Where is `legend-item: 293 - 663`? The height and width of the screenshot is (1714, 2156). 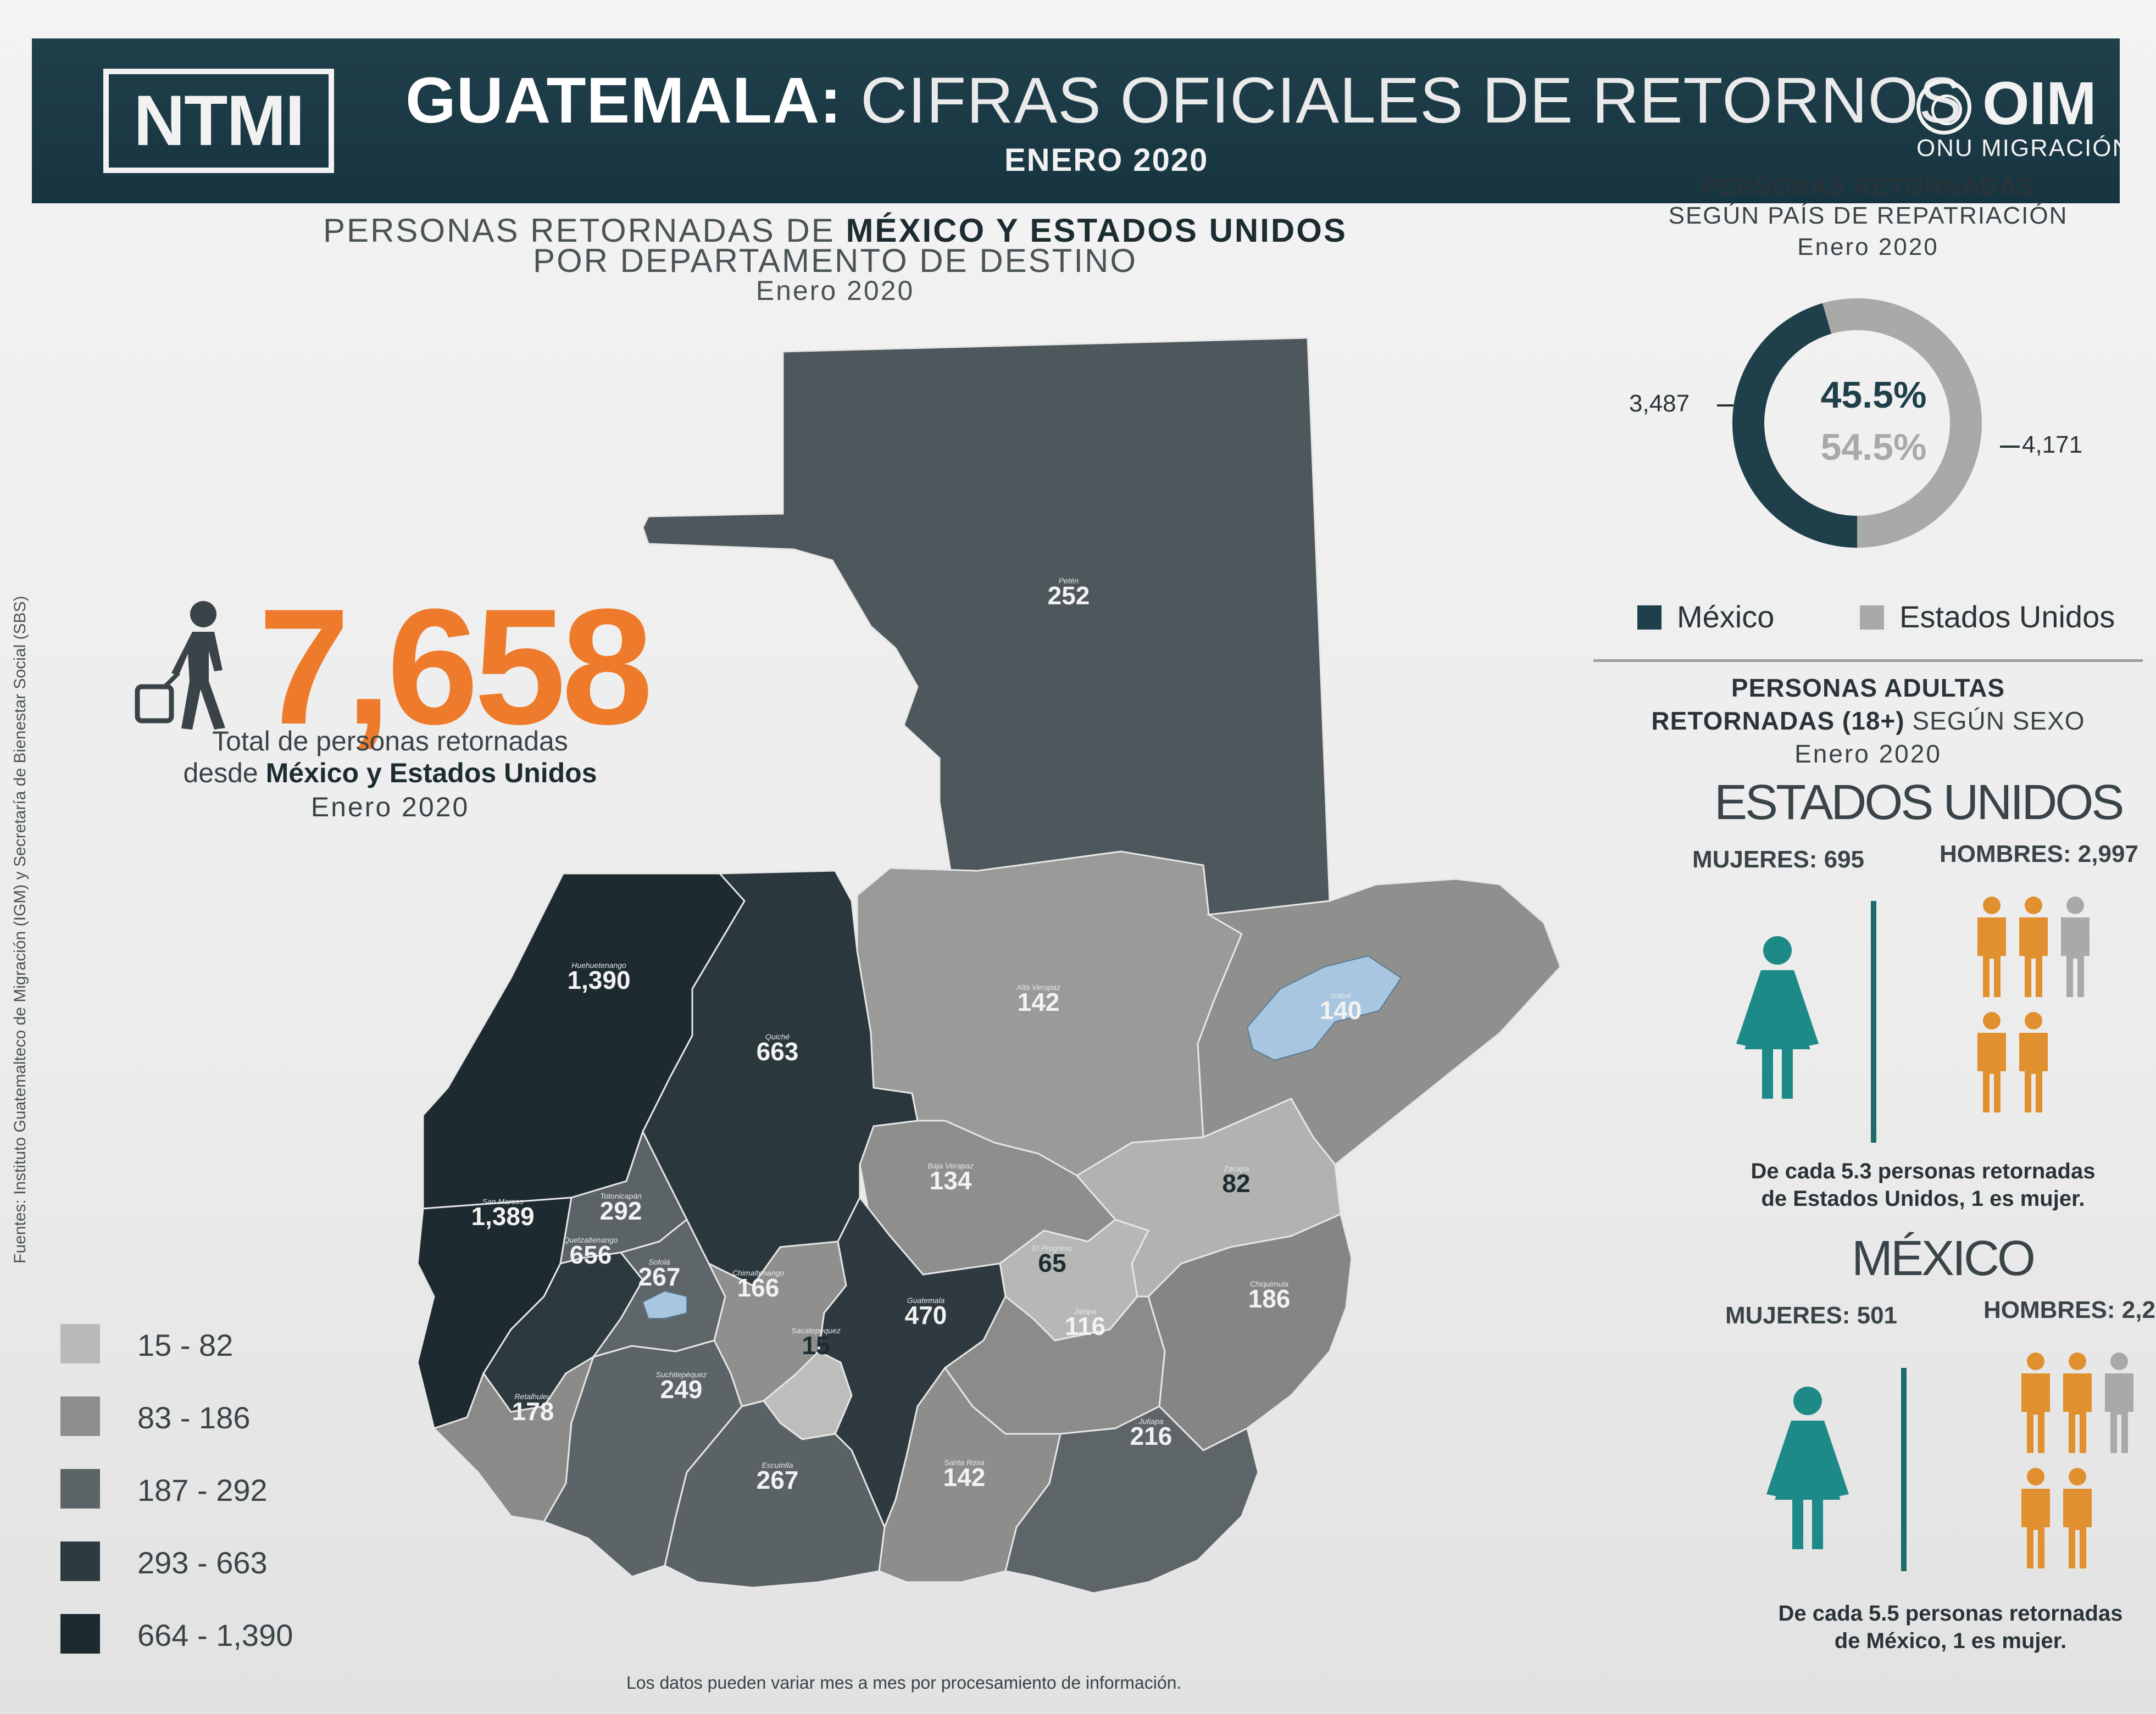
legend-item: 293 - 663 is located at coordinates (214, 1572).